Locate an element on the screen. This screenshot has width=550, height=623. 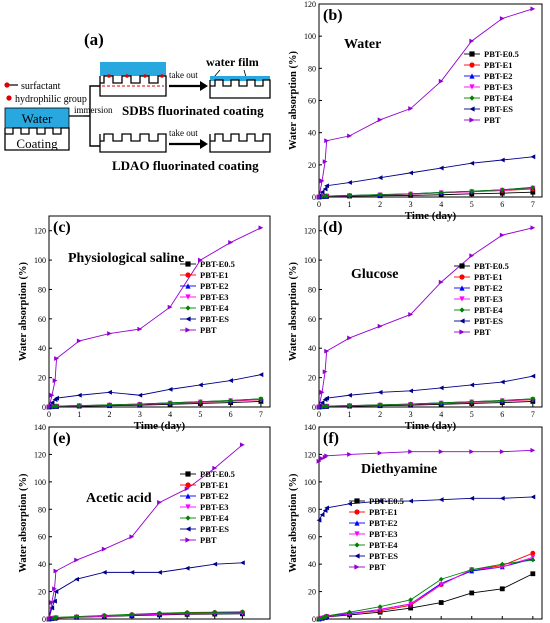
coating-block is located at coordinates (37, 139).